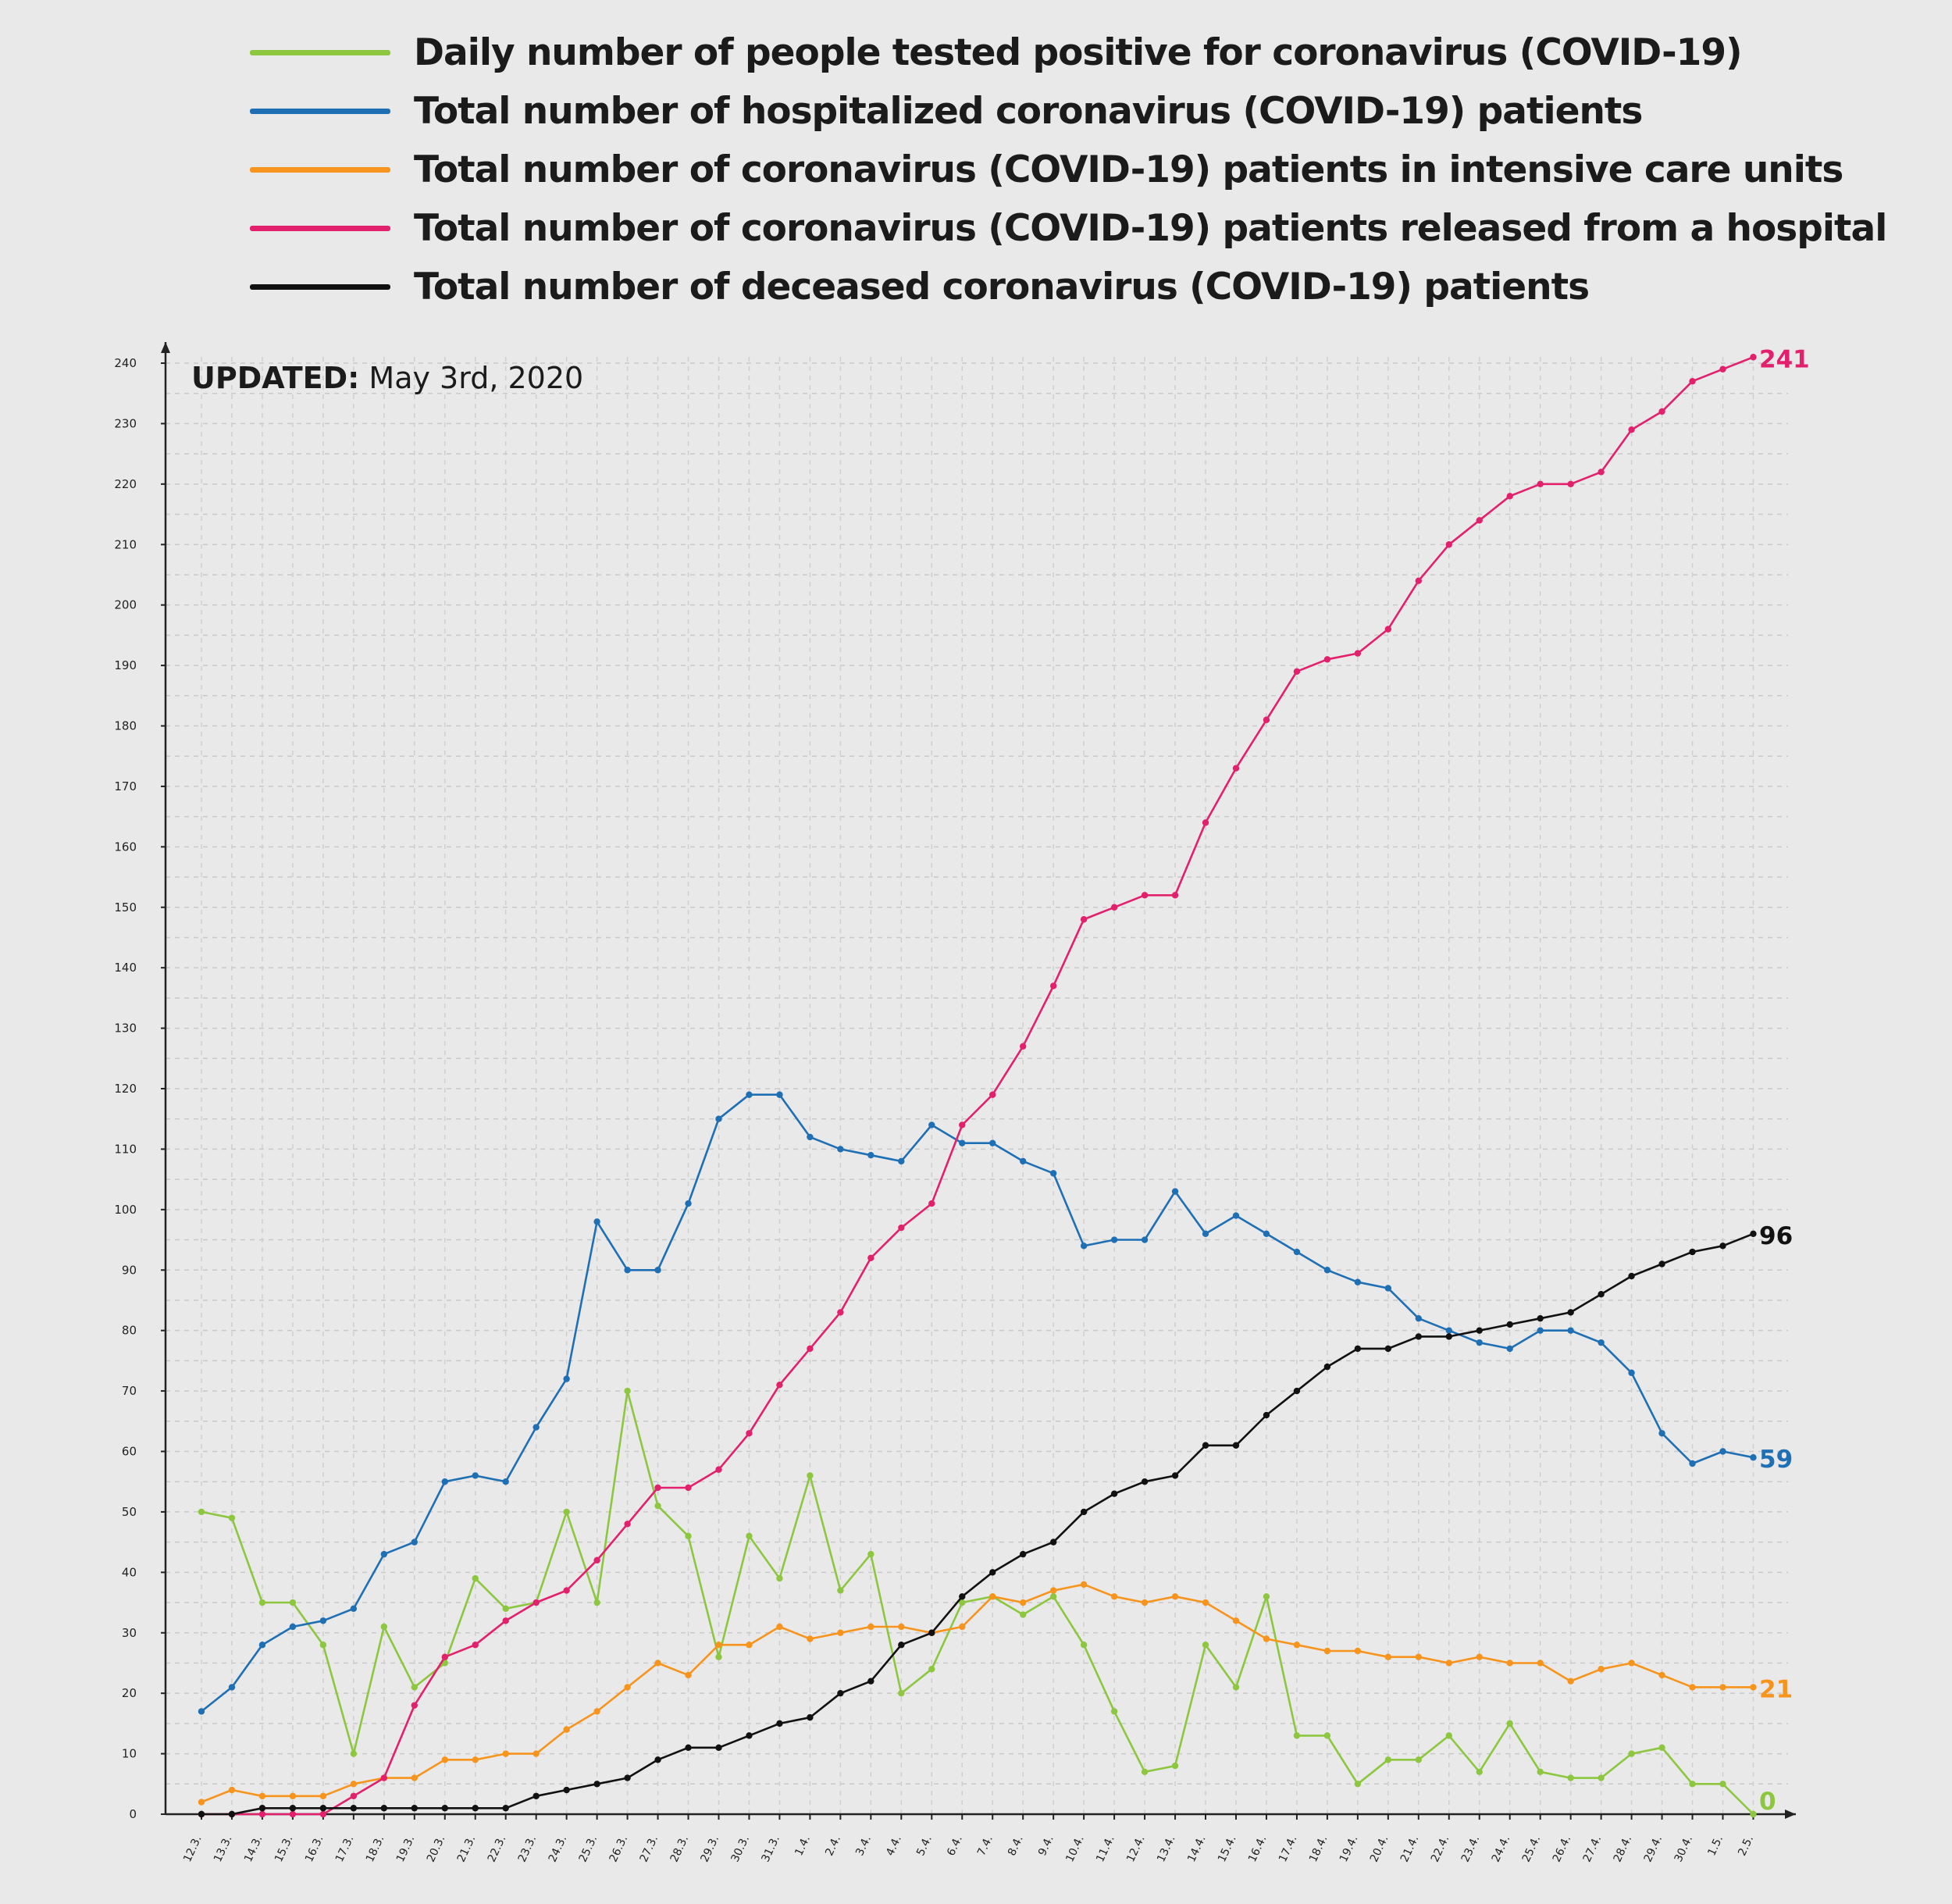 The image size is (1952, 1904). Describe the element at coordinates (129, 1331) in the screenshot. I see `y-tick-label: 80` at that location.